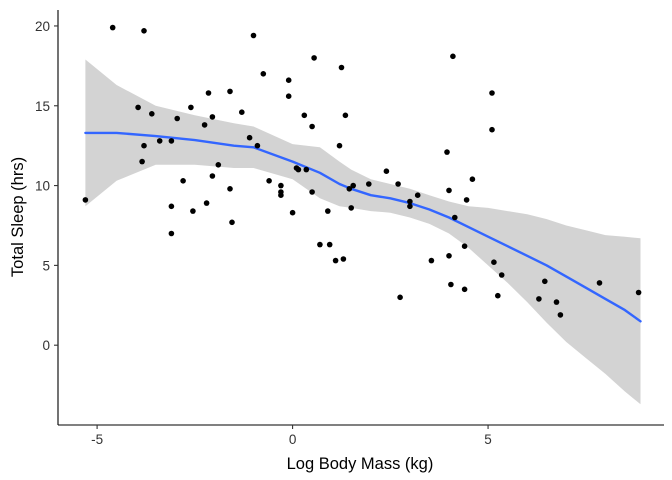 Image resolution: width=672 pixels, height=480 pixels. Describe the element at coordinates (97, 439) in the screenshot. I see `x-tick-label: -5` at that location.